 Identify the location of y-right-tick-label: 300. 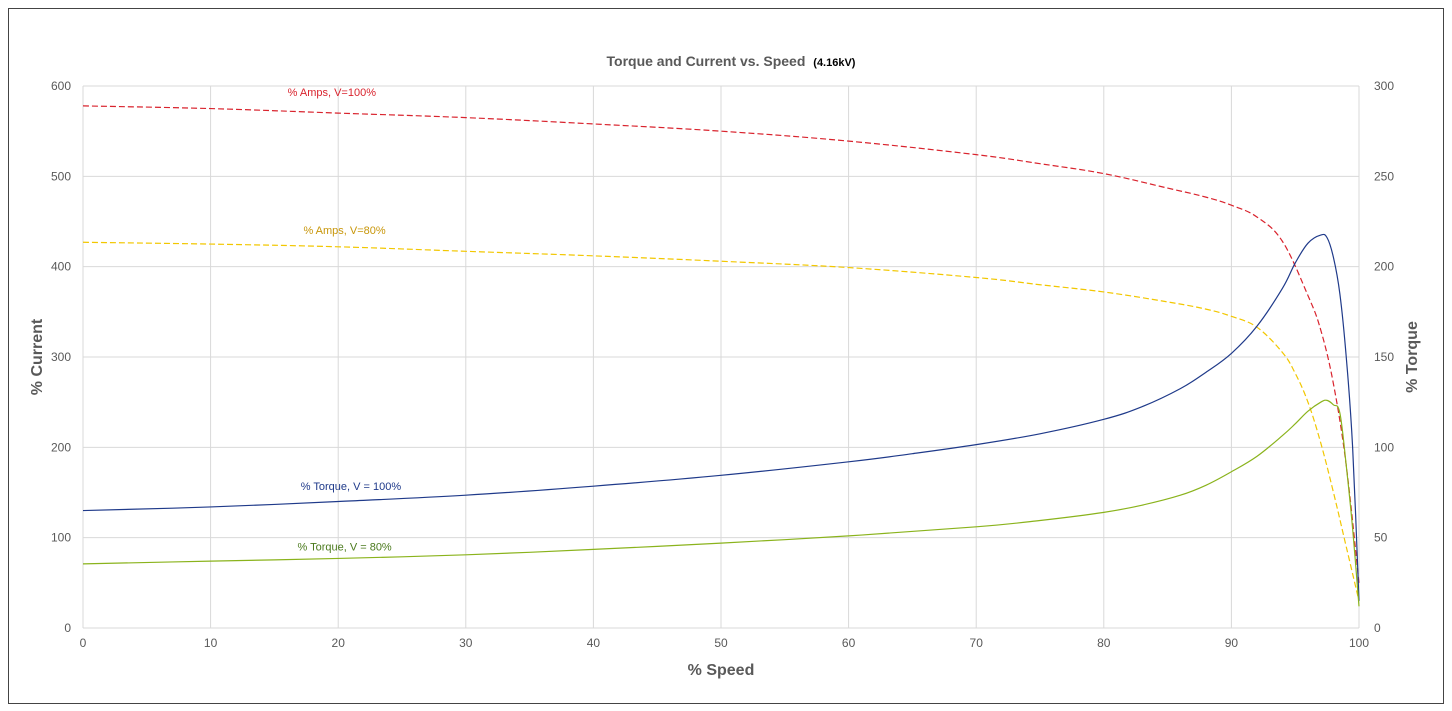
(1384, 86).